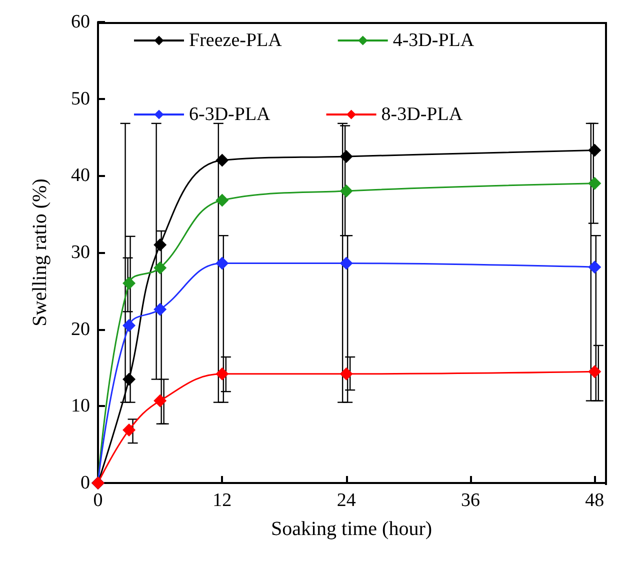  Describe the element at coordinates (346, 500) in the screenshot. I see `x-tick-label: 24` at that location.